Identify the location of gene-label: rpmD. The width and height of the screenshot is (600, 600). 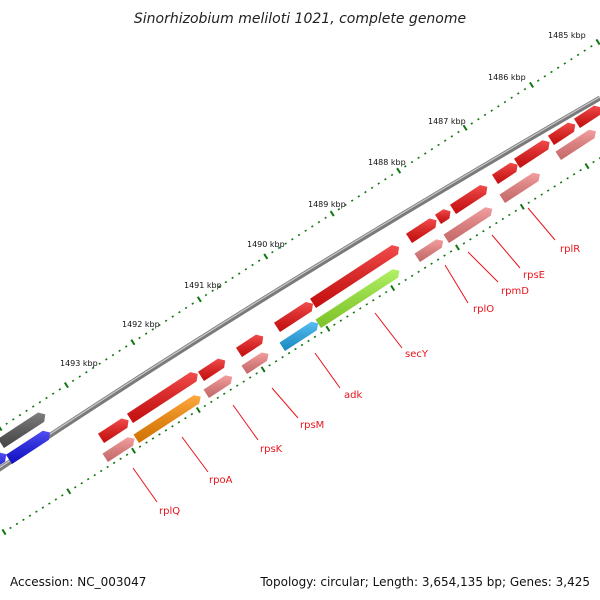
(515, 291).